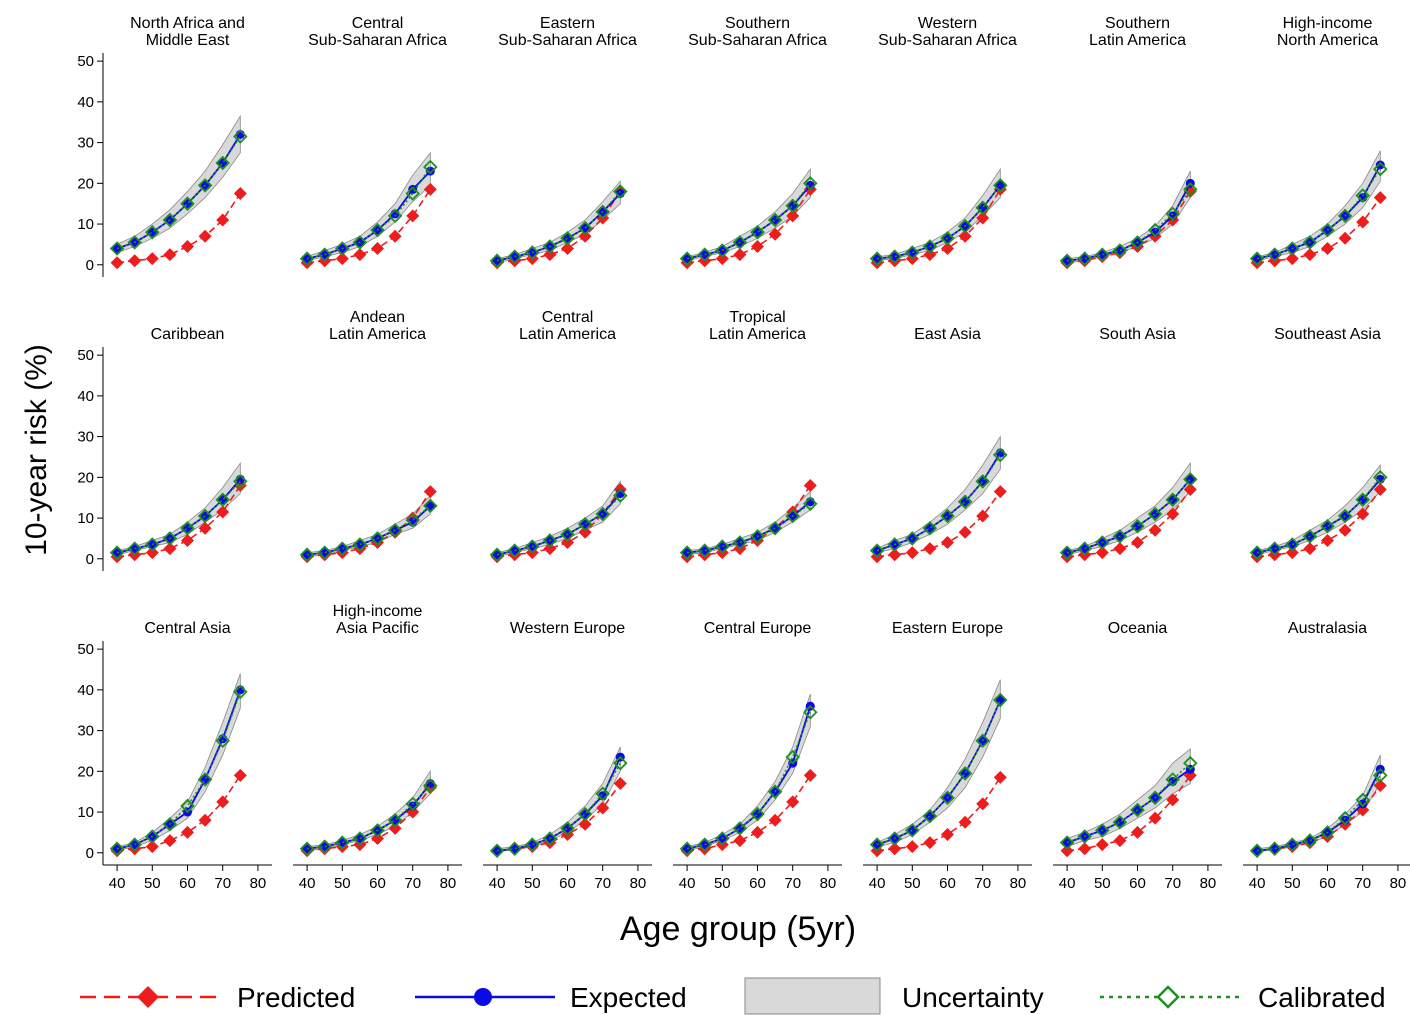  What do you see at coordinates (1137, 756) in the screenshot?
I see `panel: Oceania 40 50 60 70 80` at bounding box center [1137, 756].